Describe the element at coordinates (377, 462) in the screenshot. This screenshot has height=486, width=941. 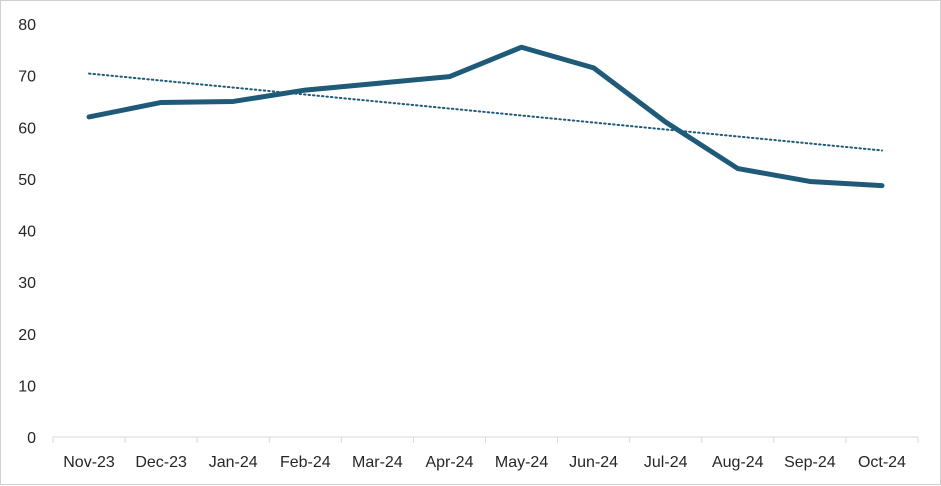
I see `x-tick-label: Mar-24` at that location.